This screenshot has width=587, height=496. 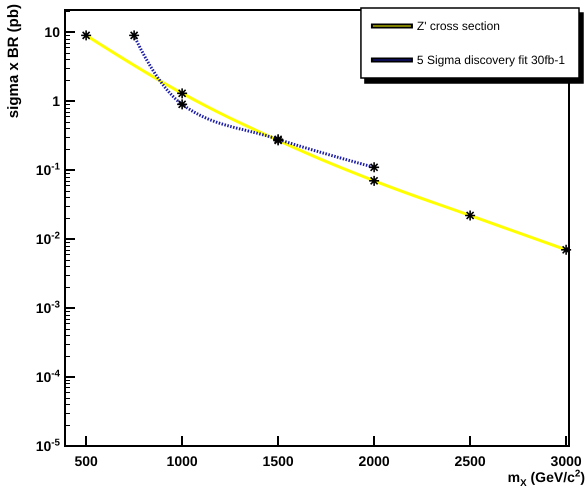 What do you see at coordinates (491, 60) in the screenshot?
I see `legend-label: 5 Sigma discovery fit 30fb-1` at bounding box center [491, 60].